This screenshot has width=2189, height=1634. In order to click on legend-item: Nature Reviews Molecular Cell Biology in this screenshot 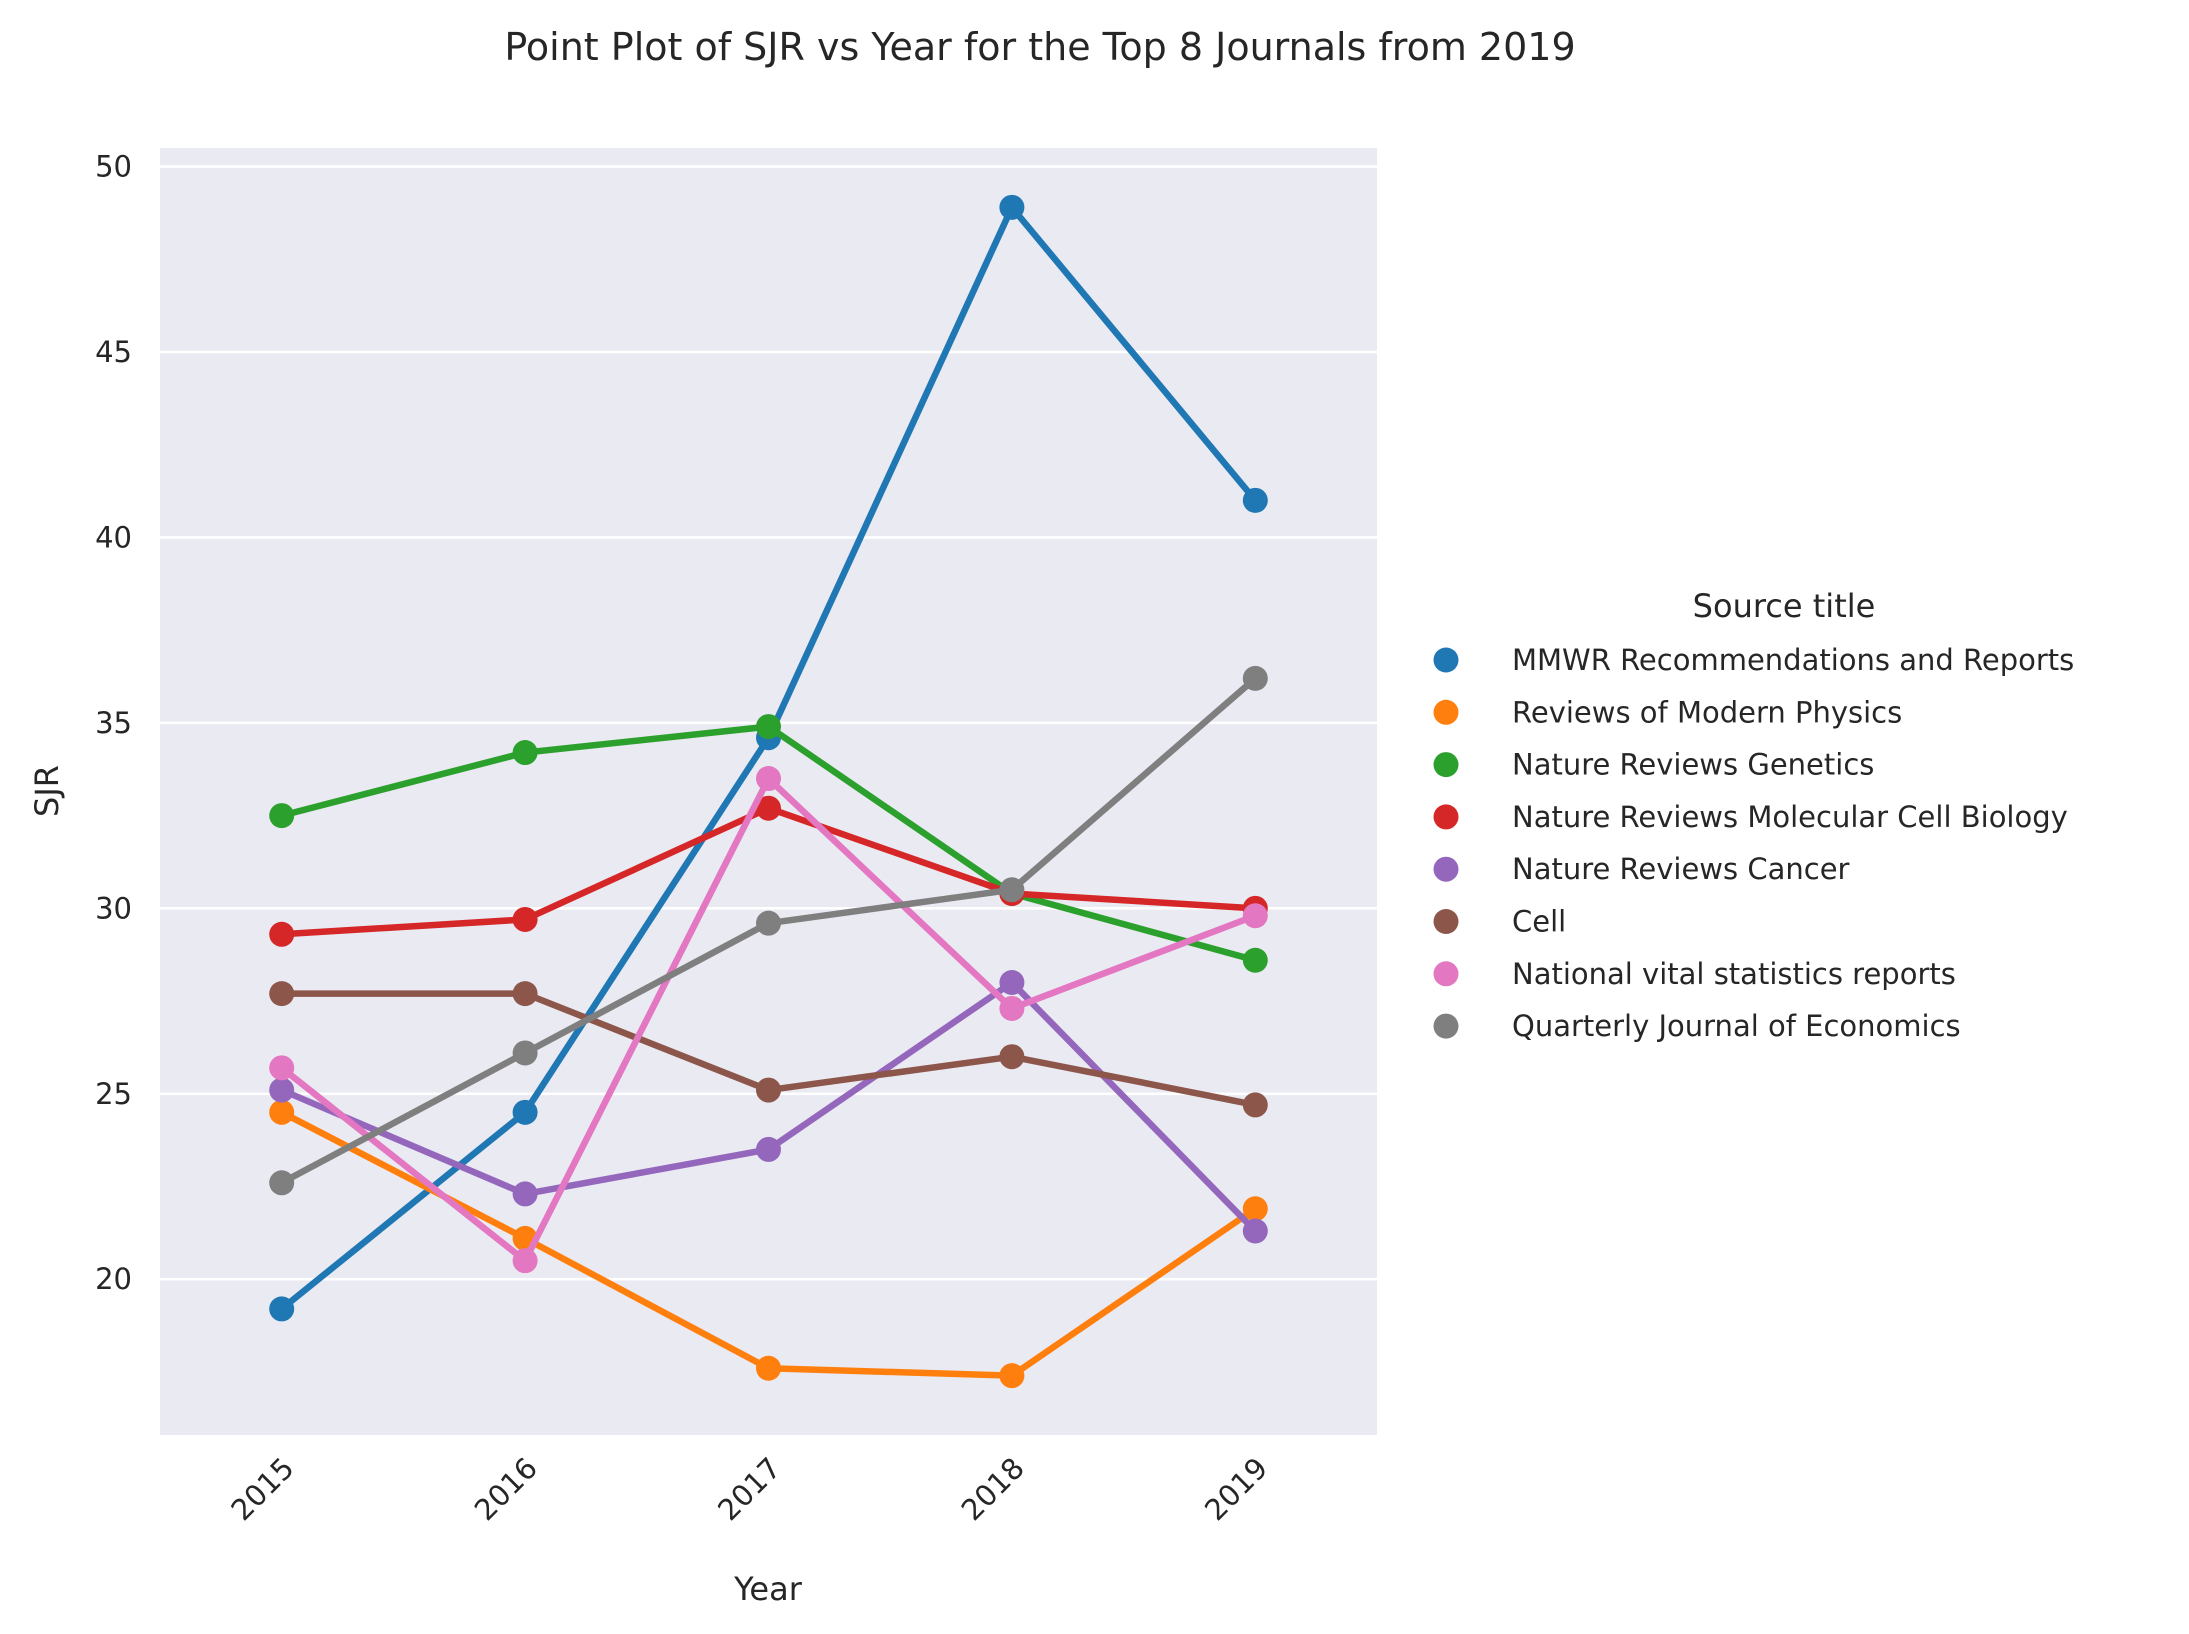, I will do `click(1750, 817)`.